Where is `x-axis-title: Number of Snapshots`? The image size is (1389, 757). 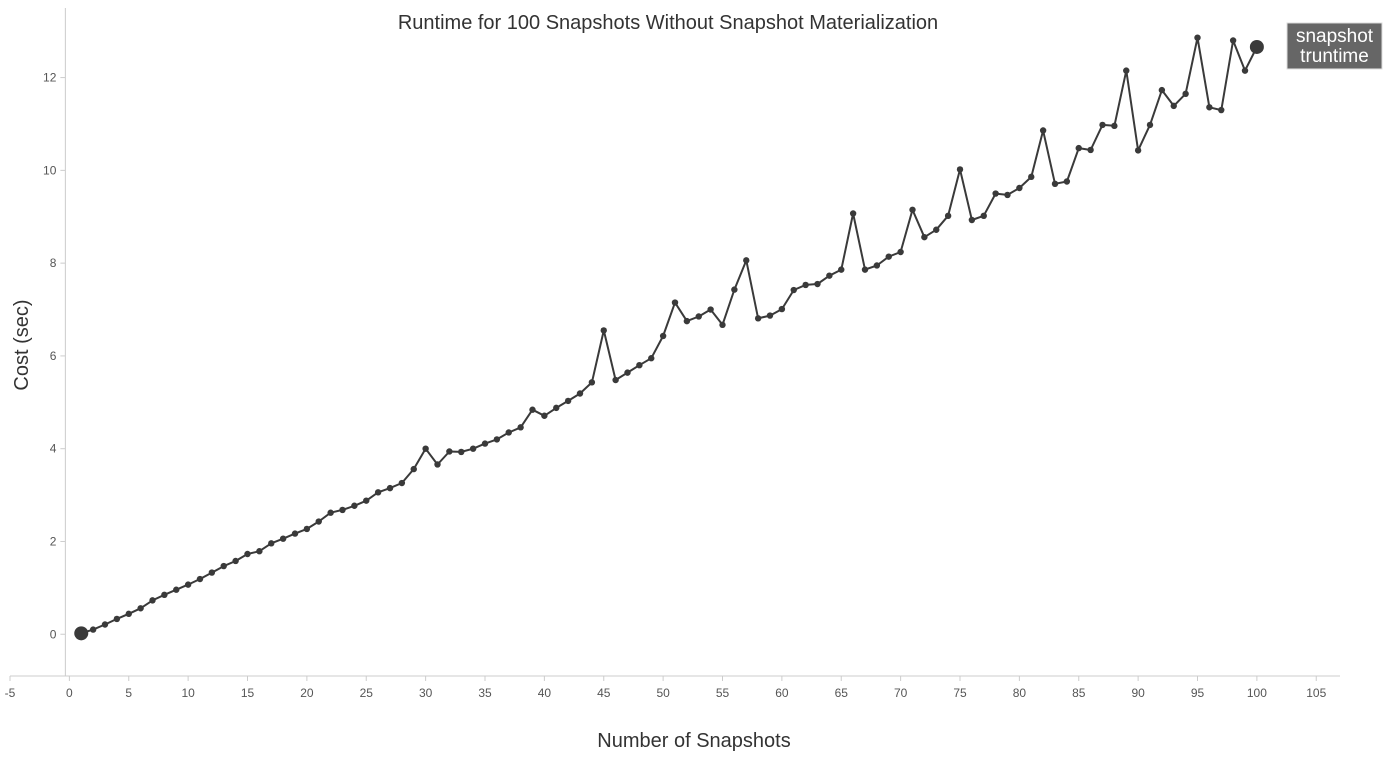 x-axis-title: Number of Snapshots is located at coordinates (693, 741).